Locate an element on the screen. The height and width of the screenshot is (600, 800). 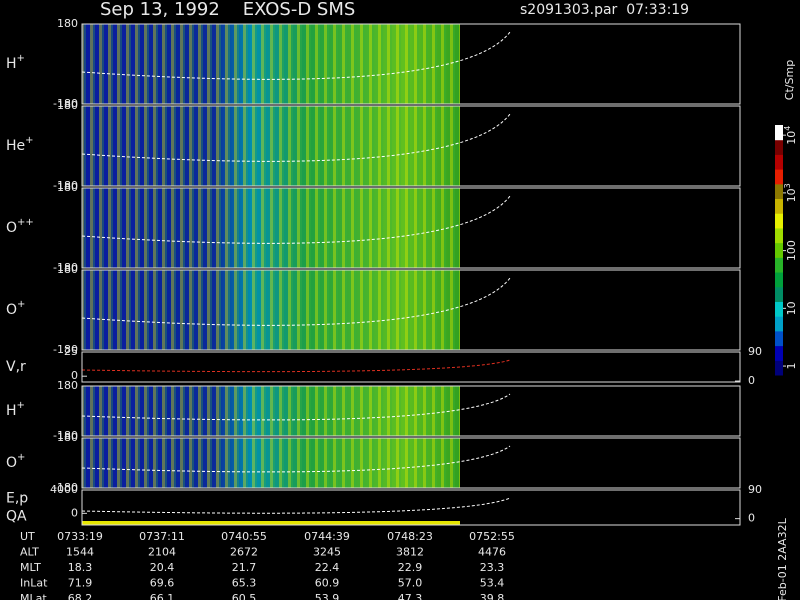
table-cell: 1544 is located at coordinates (80, 552).